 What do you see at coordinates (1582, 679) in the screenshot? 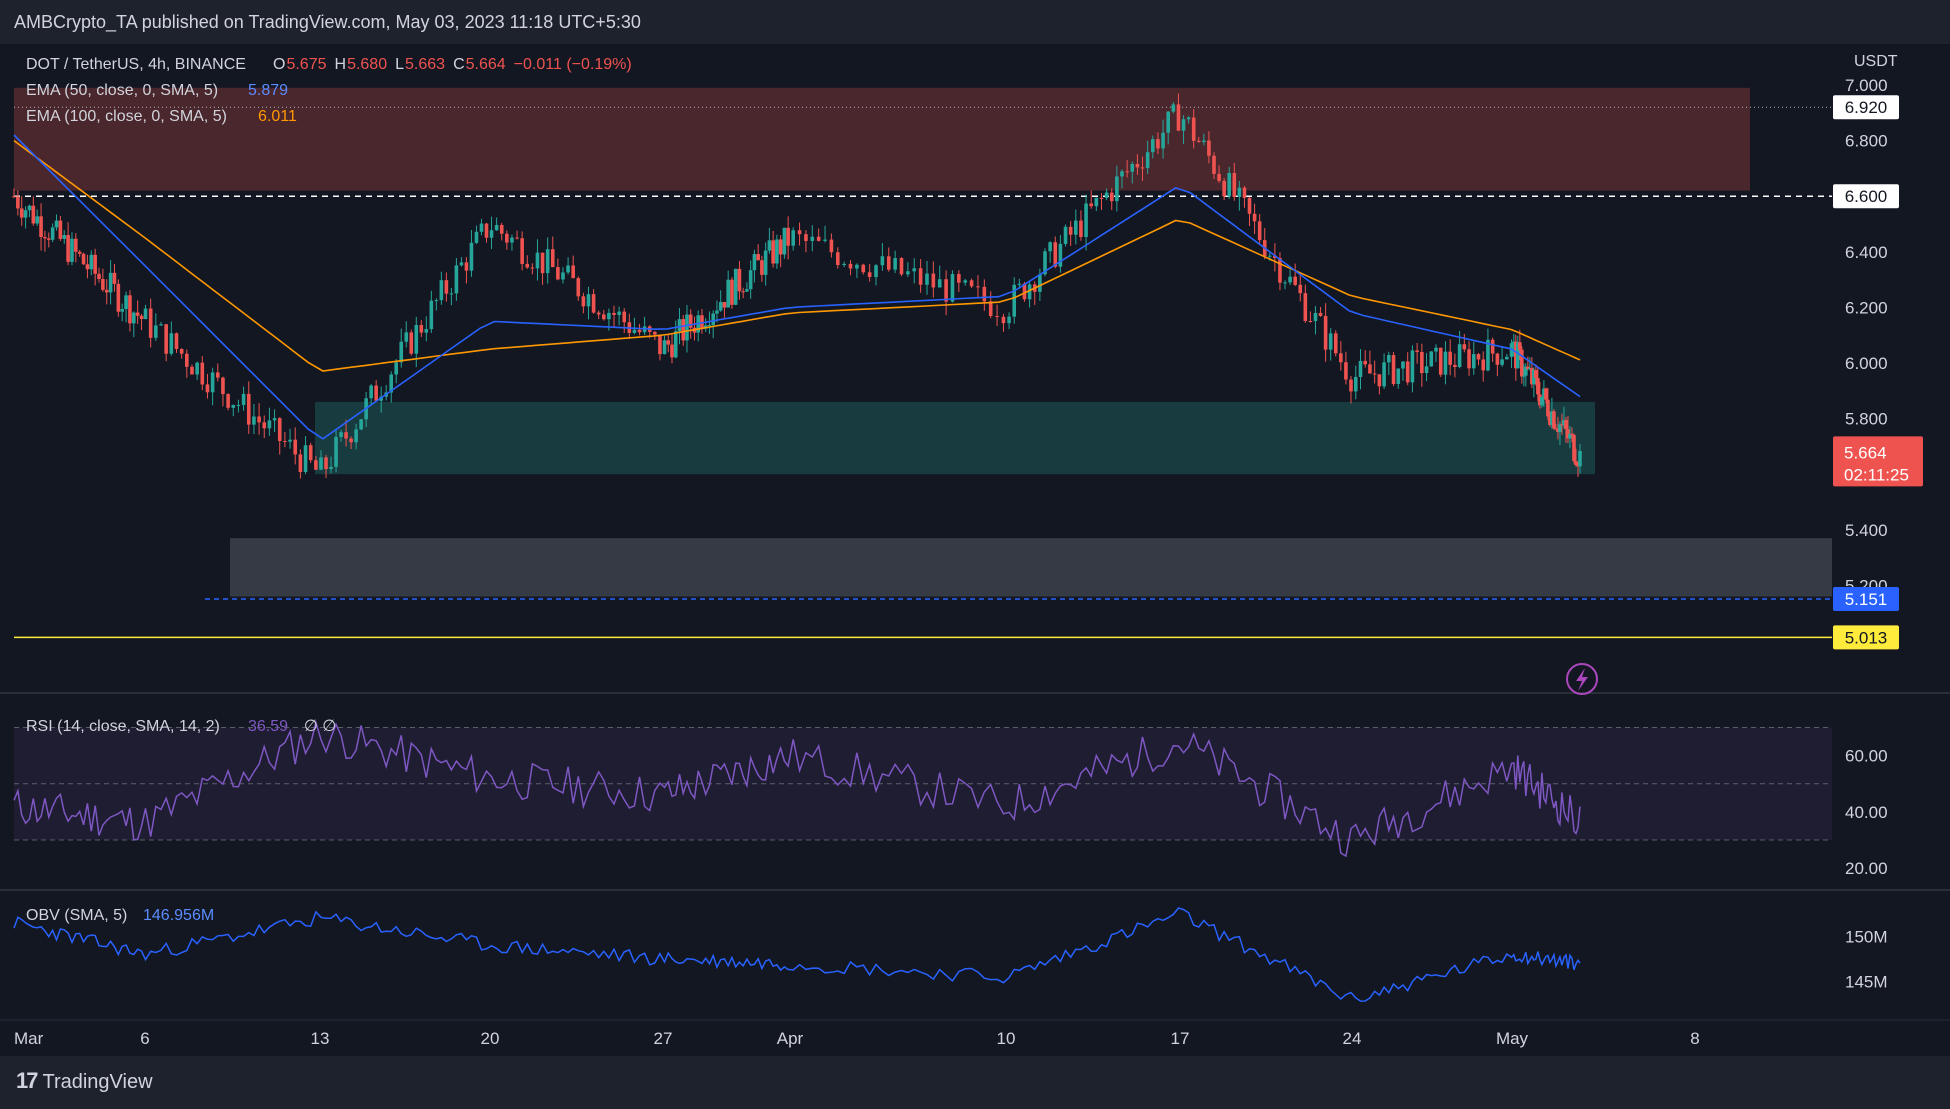
I see `alert-lightning-icon` at bounding box center [1582, 679].